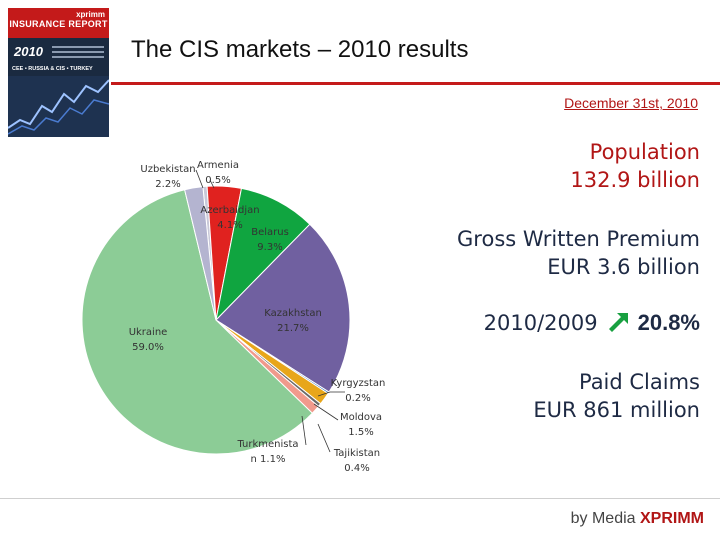 The width and height of the screenshot is (720, 540). What do you see at coordinates (263, 254) in the screenshot?
I see `pie-slice-belarus` at bounding box center [263, 254].